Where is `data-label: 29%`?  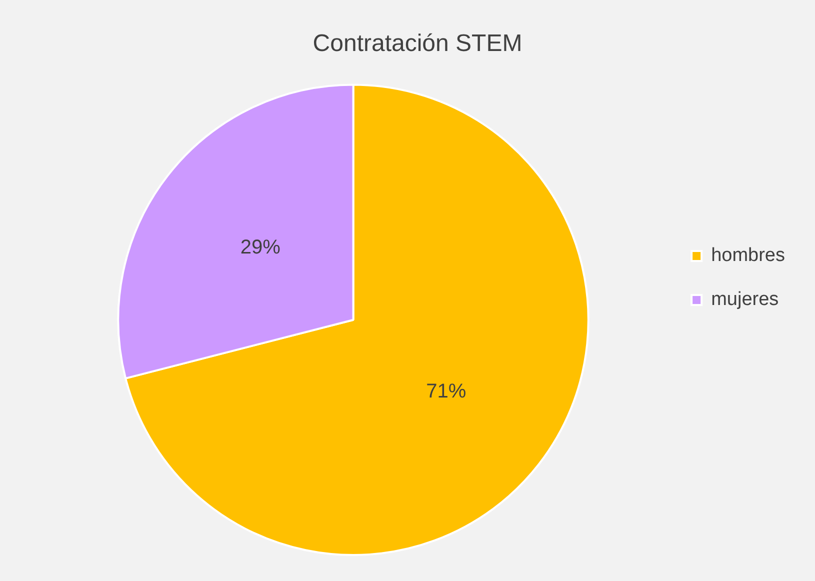
data-label: 29% is located at coordinates (260, 247).